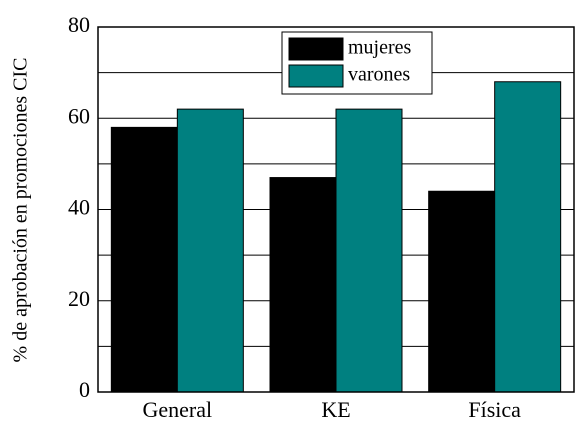  Describe the element at coordinates (380, 48) in the screenshot. I see `legend-label: mujeres` at that location.